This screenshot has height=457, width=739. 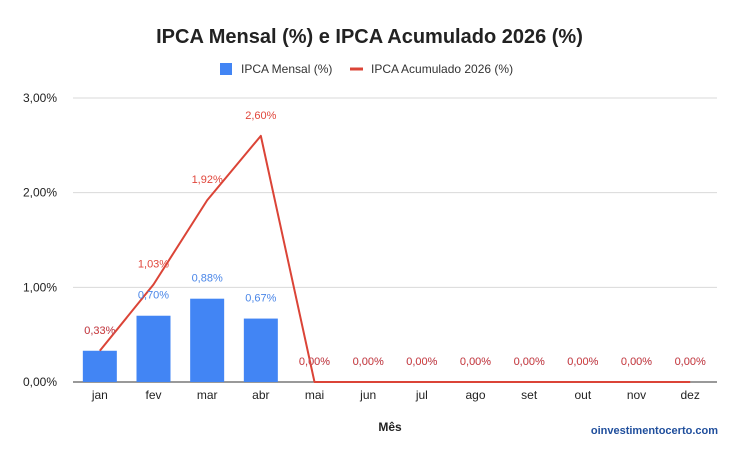 What do you see at coordinates (395, 395) in the screenshot?
I see `x-axis-ticks: jan fev mar abr mai jun jul ago set out nov dez` at bounding box center [395, 395].